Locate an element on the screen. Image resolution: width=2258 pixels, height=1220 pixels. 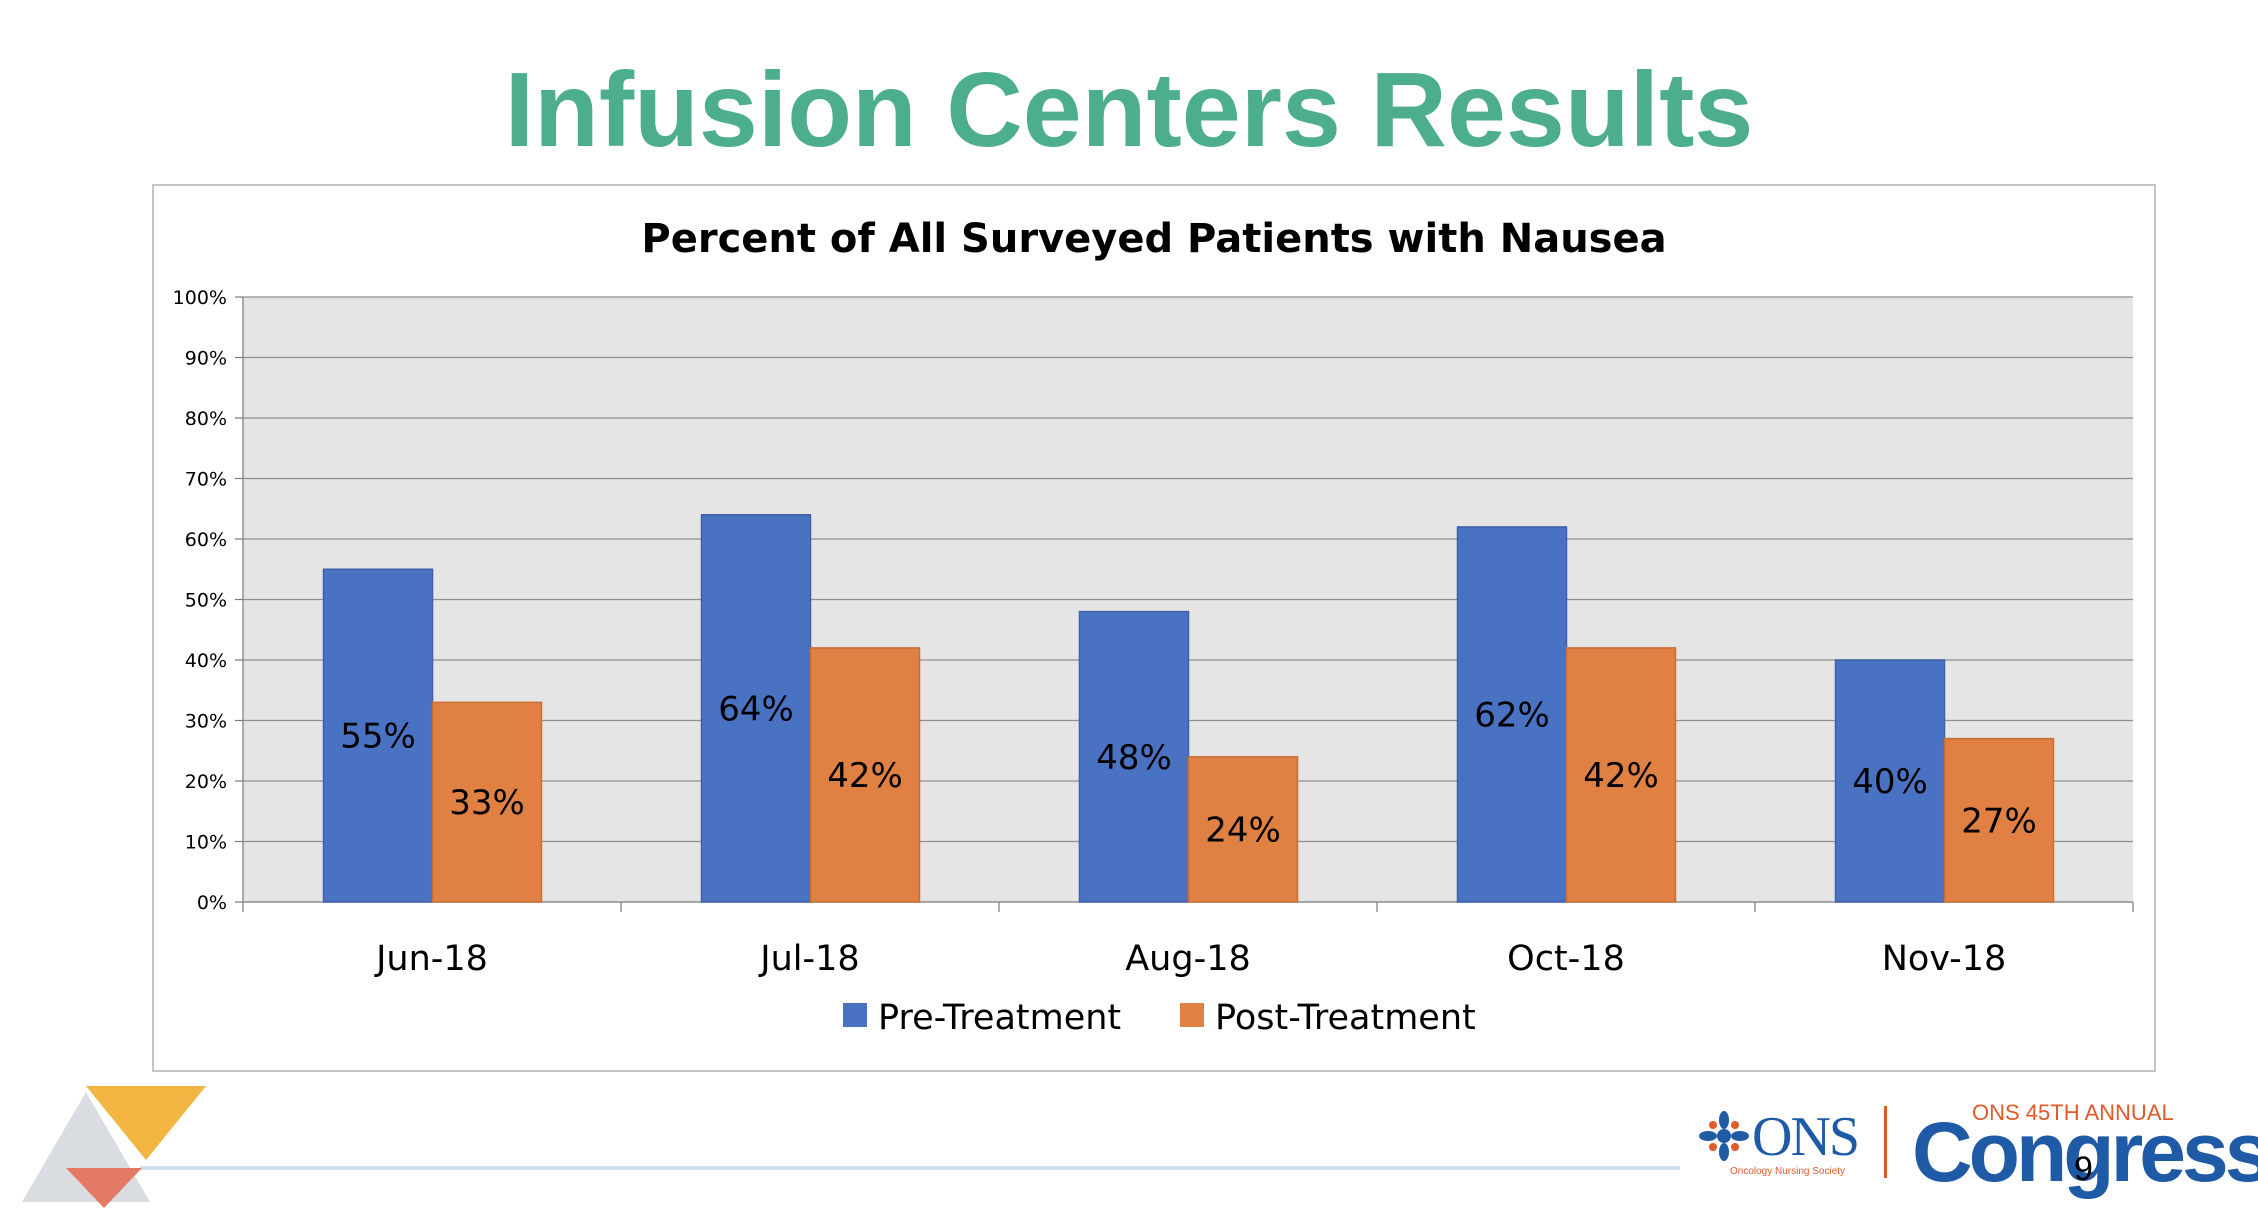
x-category-label: Nov-18 is located at coordinates (1944, 959).